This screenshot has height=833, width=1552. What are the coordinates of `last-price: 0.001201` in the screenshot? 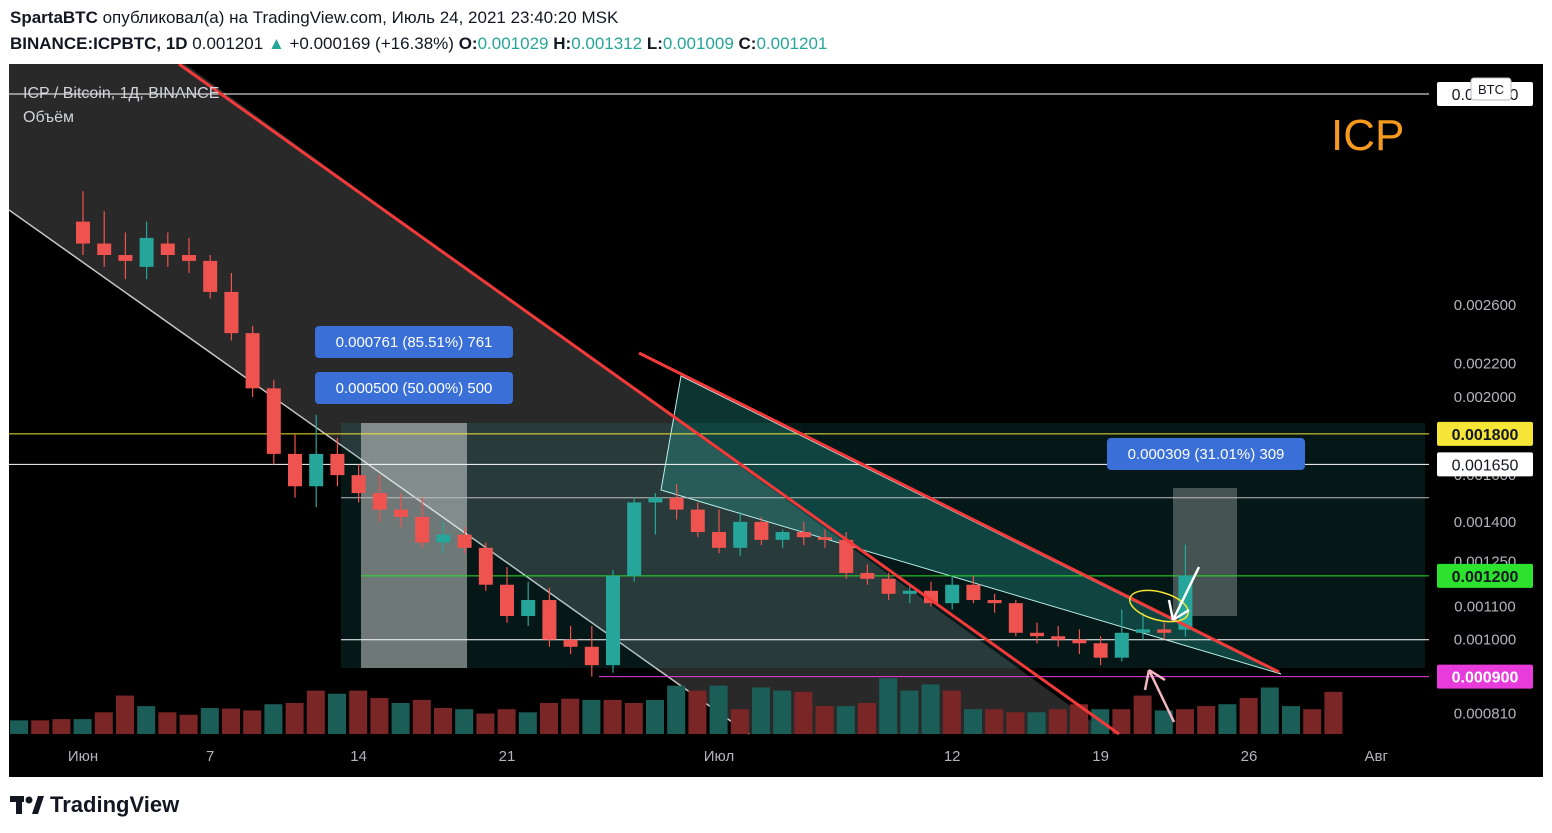 It's located at (228, 43).